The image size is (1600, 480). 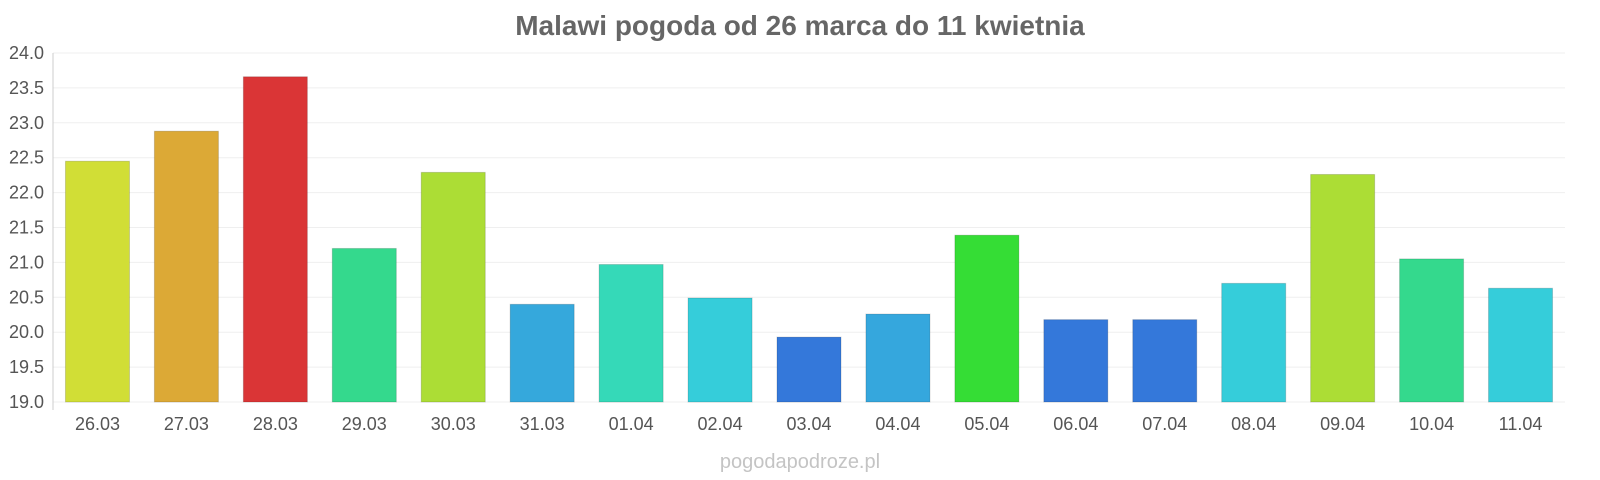 I want to click on bar-11.04, so click(x=1521, y=345).